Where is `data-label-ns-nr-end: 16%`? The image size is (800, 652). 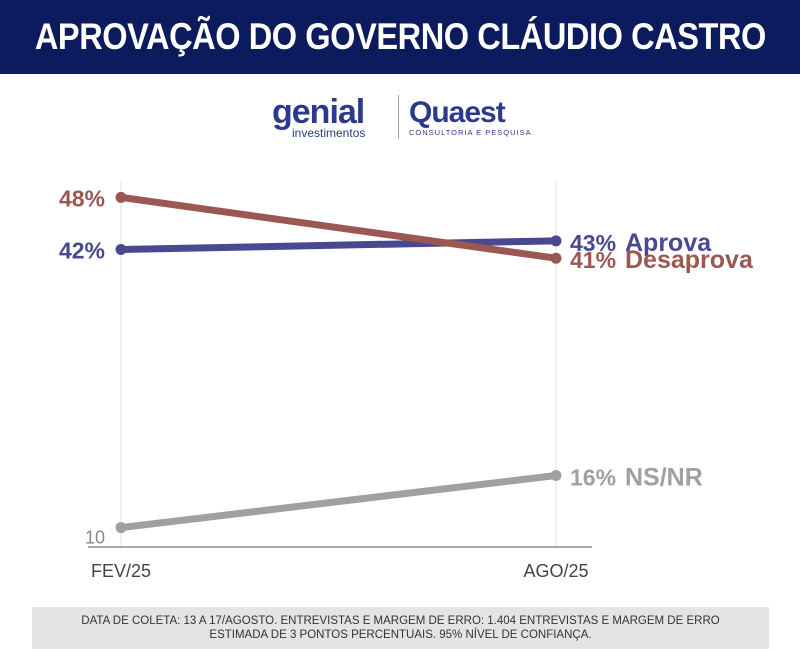 data-label-ns-nr-end: 16% is located at coordinates (593, 477).